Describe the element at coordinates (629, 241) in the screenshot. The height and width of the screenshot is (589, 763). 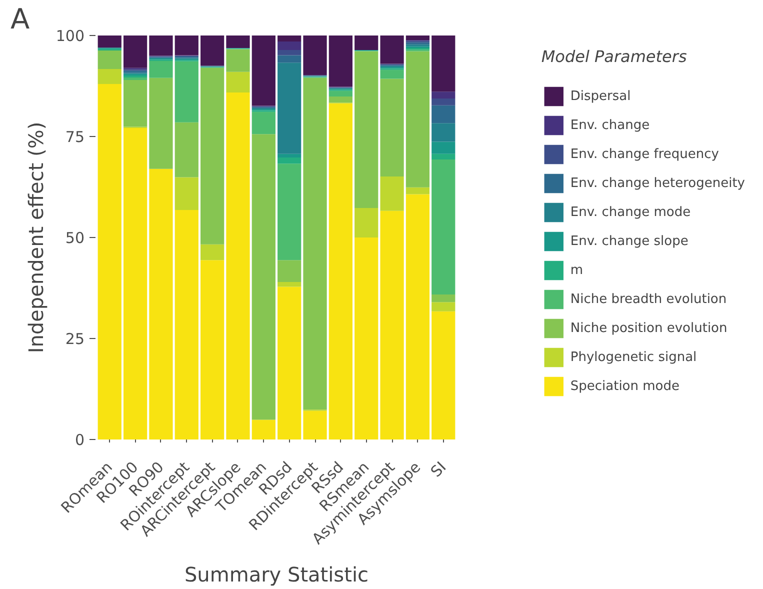
I see `legend-label: Env. change slope` at that location.